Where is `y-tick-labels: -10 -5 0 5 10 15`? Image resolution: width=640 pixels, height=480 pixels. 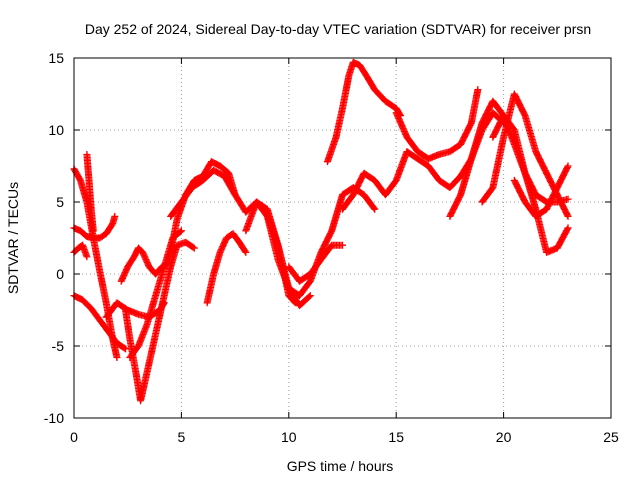
y-tick-labels: -10 -5 0 5 10 15 is located at coordinates (54, 238).